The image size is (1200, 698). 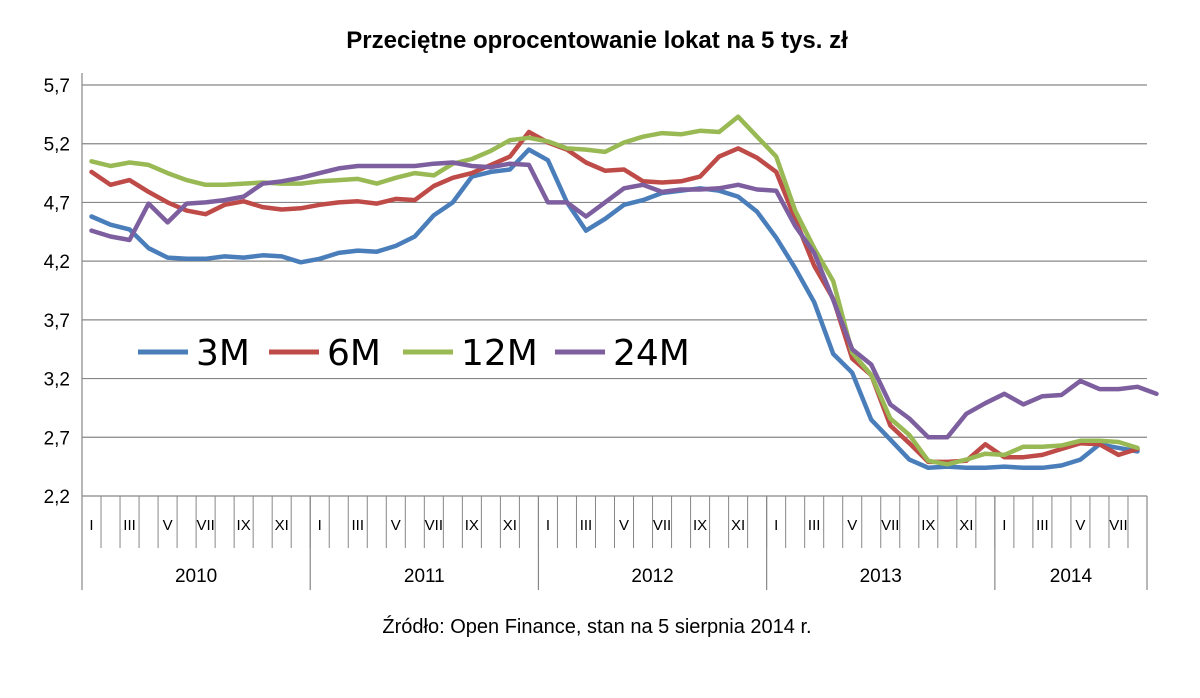 I want to click on y-axis-ticks: 2,2 2,7 3,2 3,7 4,2 4,7 5,2 5,7, so click(x=57, y=292).